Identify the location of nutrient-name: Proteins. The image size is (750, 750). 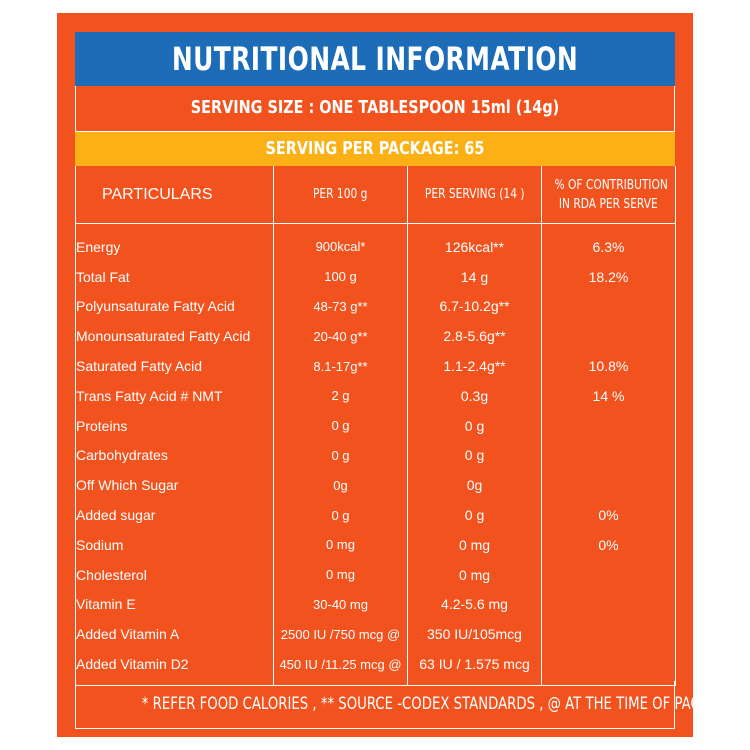
(174, 425).